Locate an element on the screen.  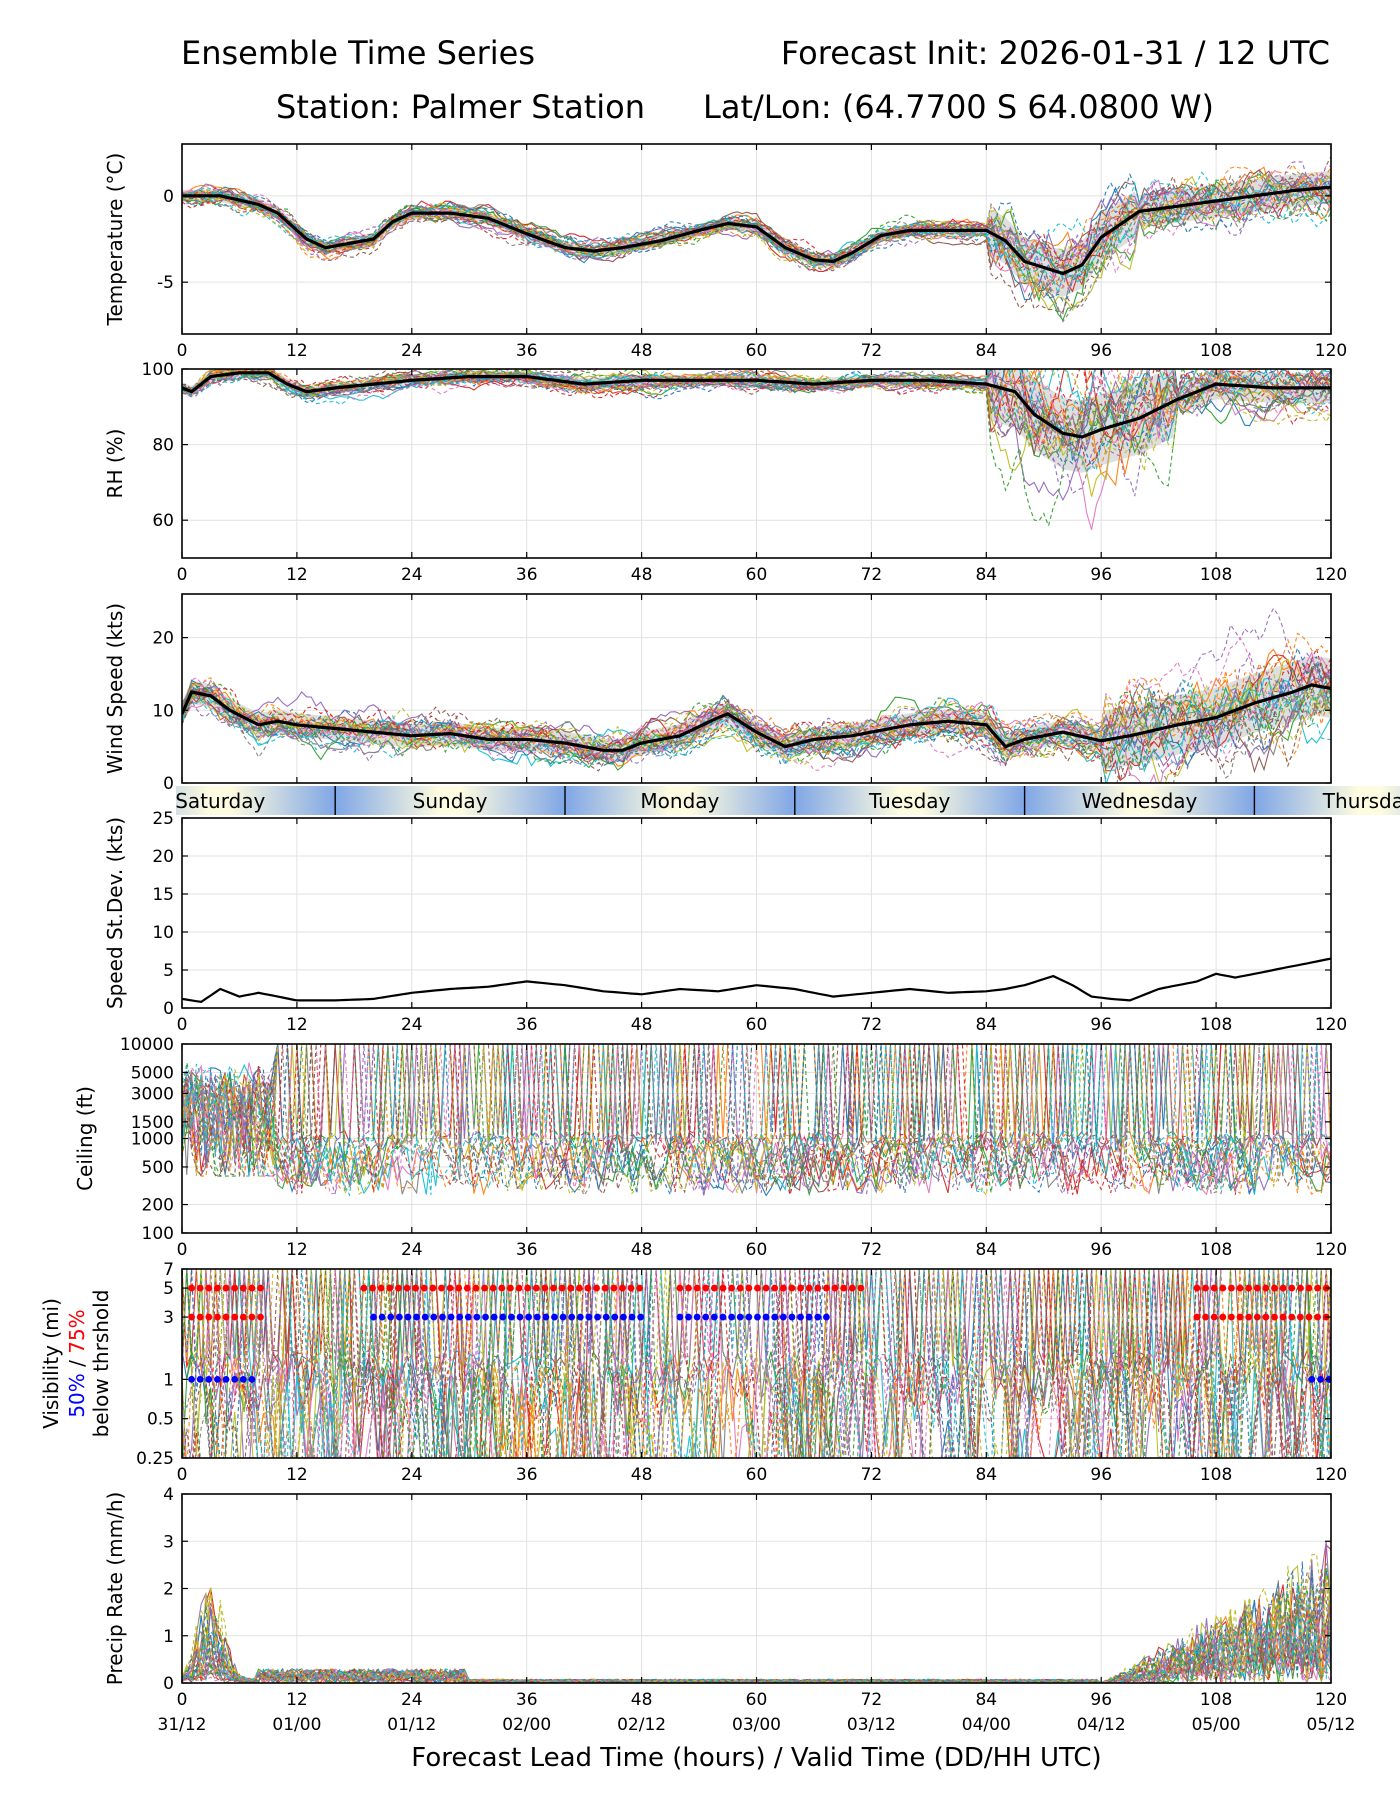
y-tick-label: 5 is located at coordinates (168, 971).